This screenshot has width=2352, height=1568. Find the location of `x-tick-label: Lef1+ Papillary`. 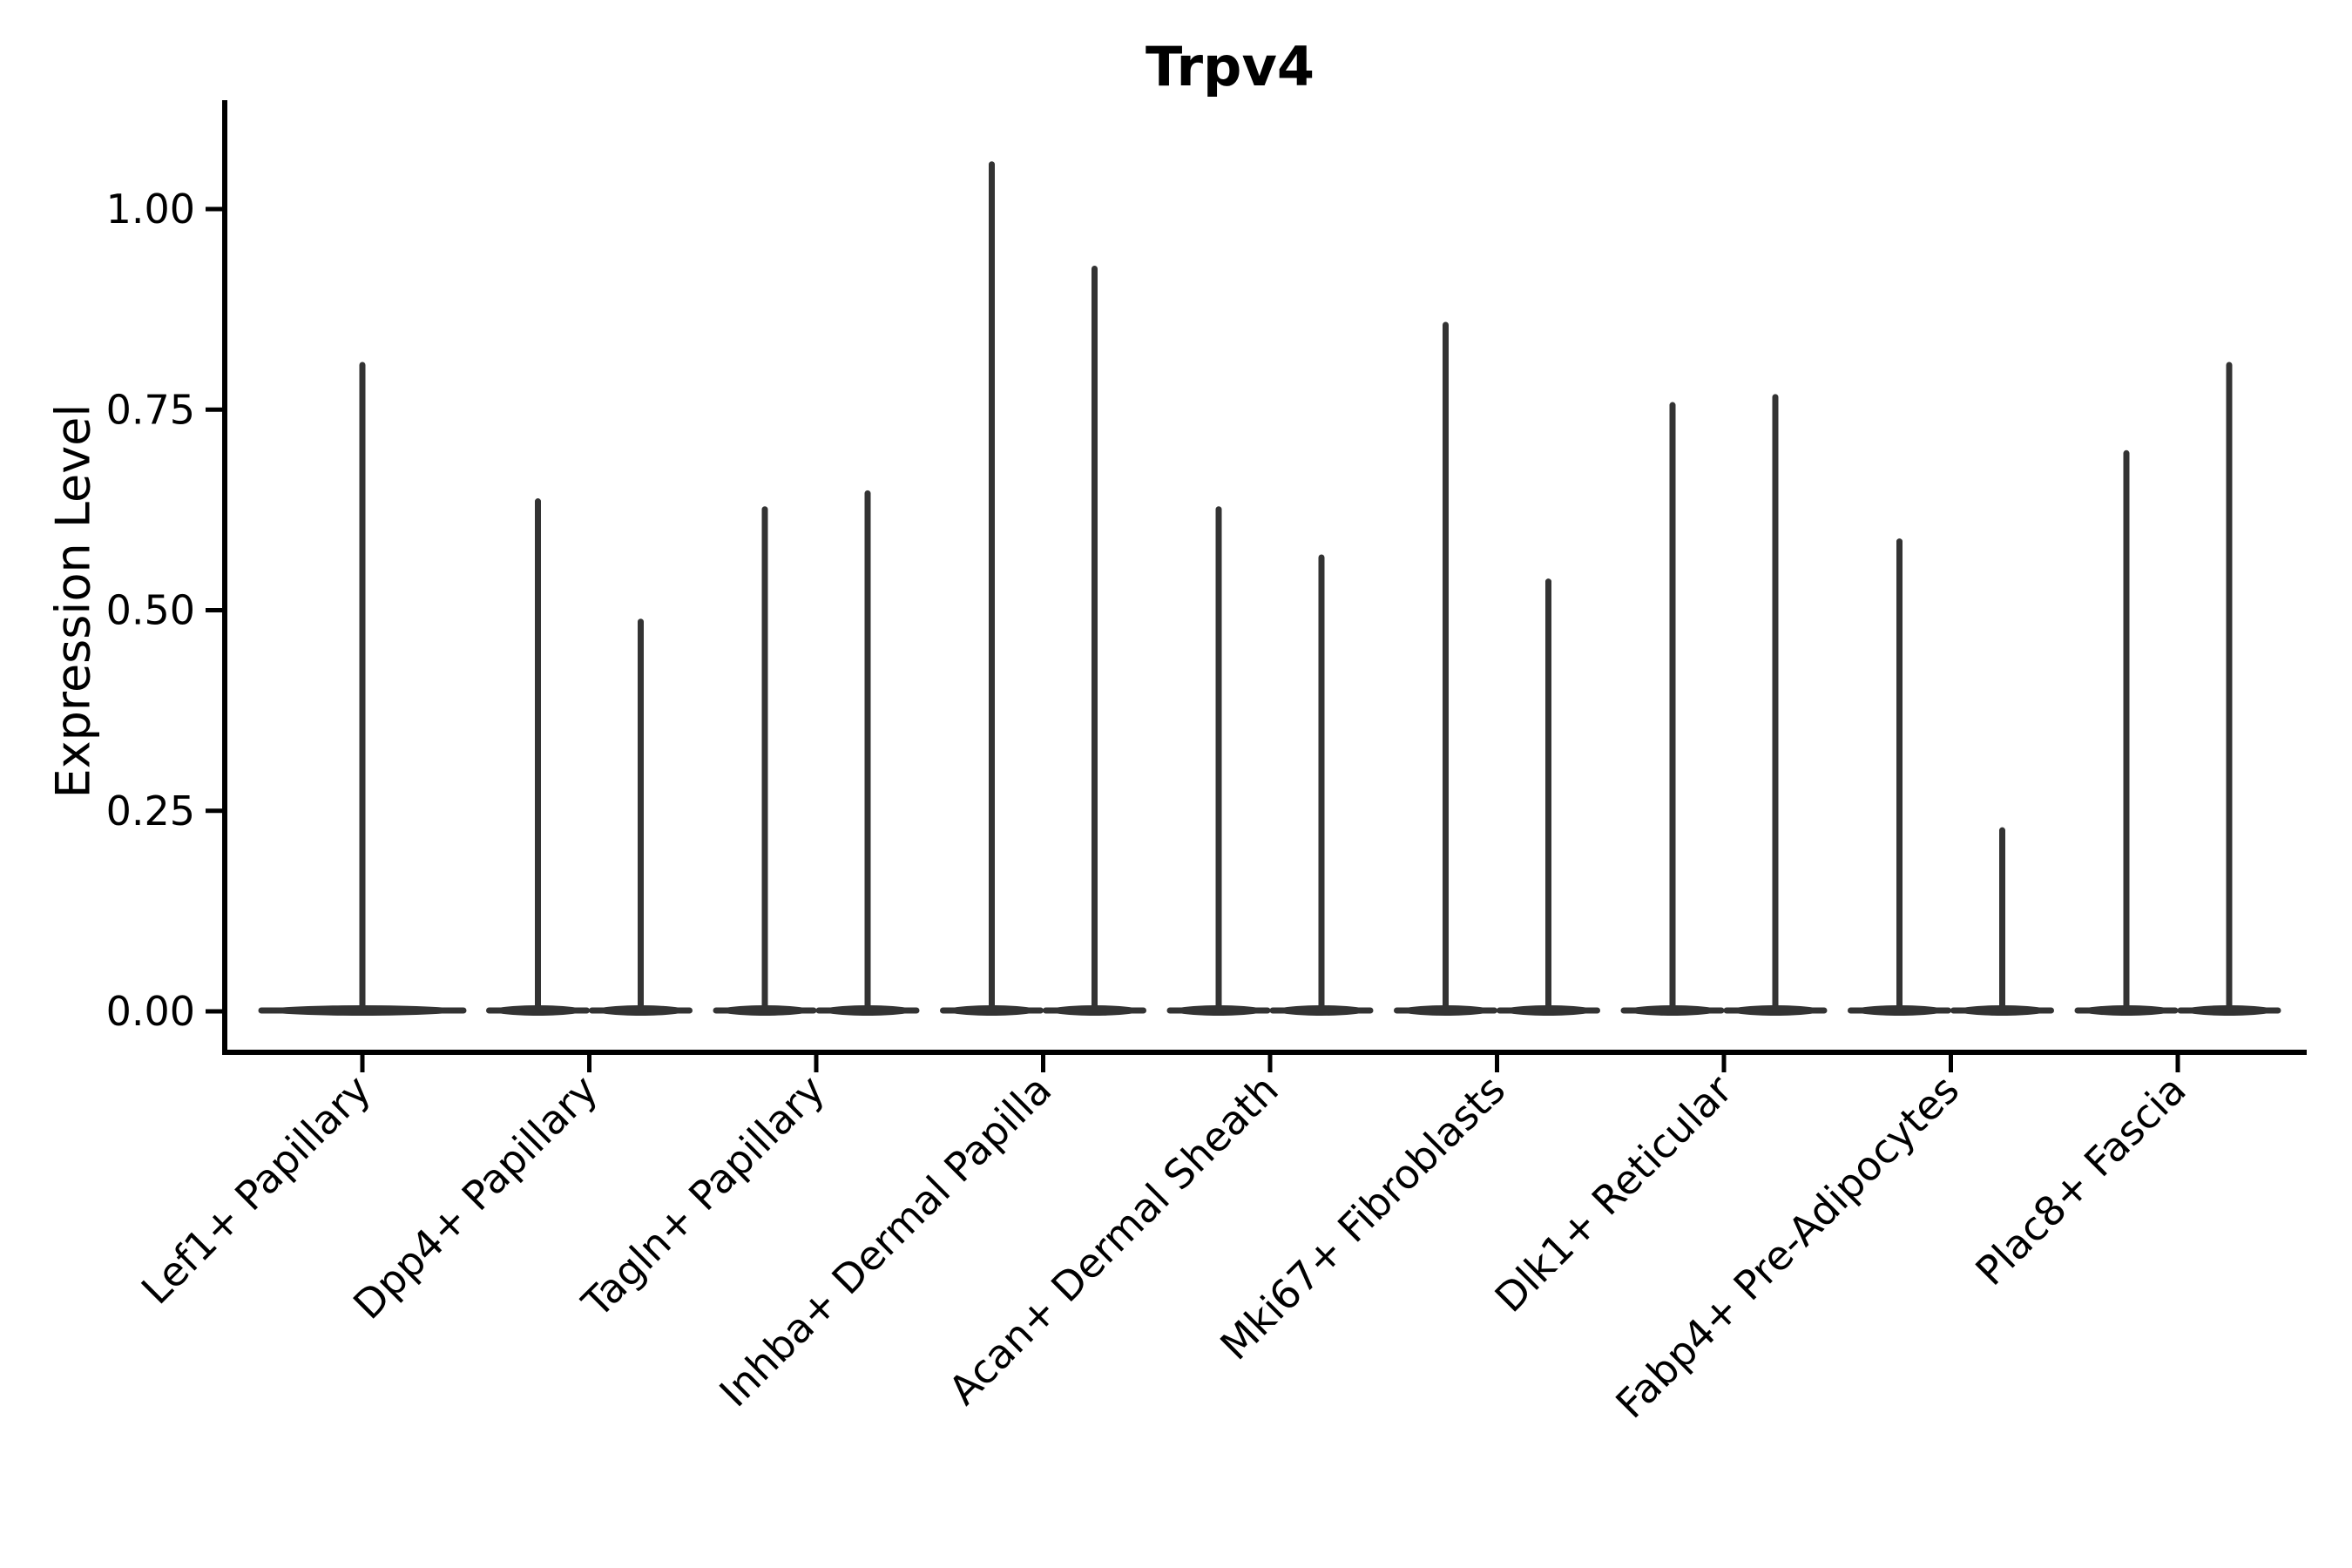

x-tick-label: Lef1+ Papillary is located at coordinates (256, 1190).